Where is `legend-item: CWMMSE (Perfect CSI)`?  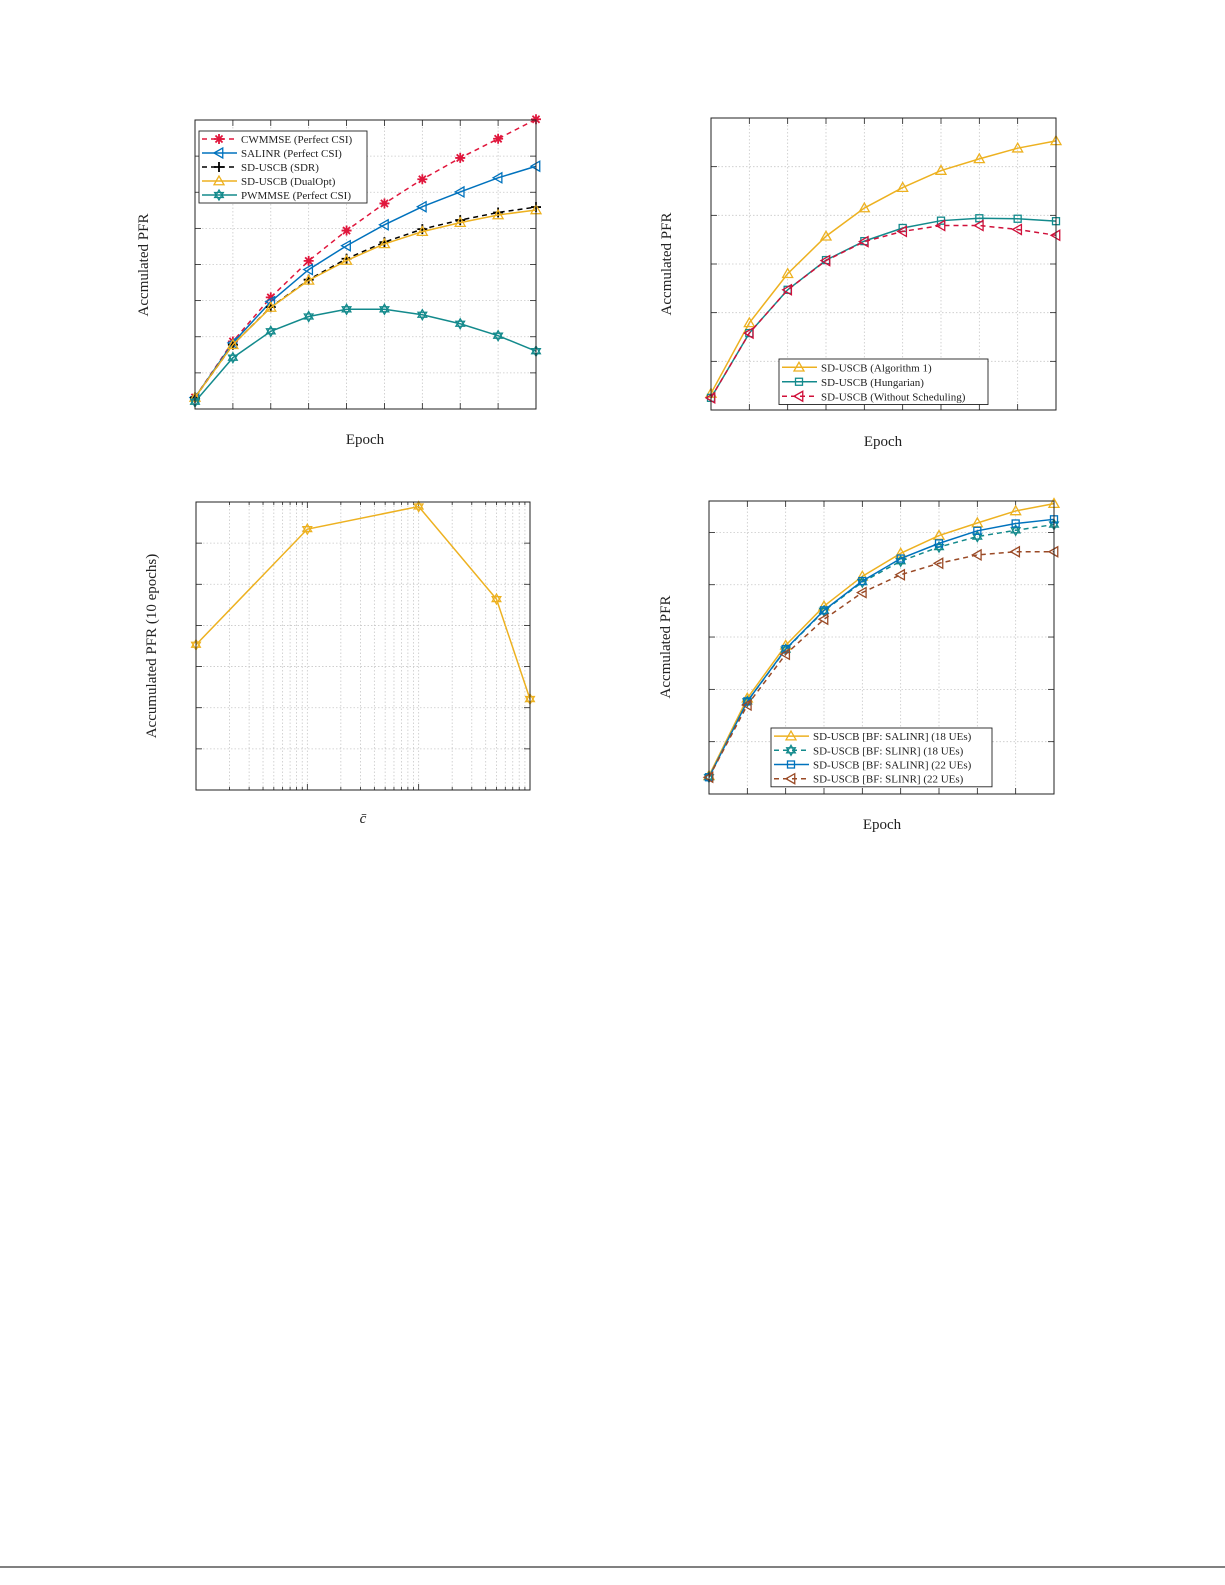 legend-item: CWMMSE (Perfect CSI) is located at coordinates (277, 140).